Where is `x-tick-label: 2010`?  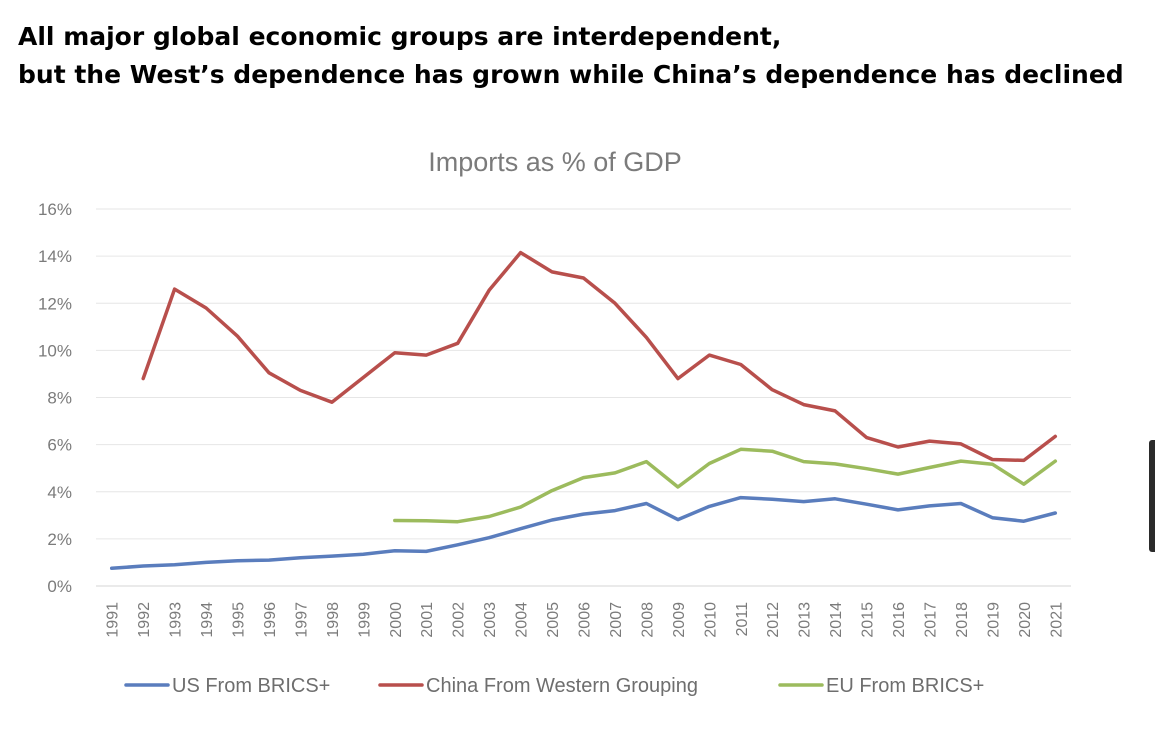 x-tick-label: 2010 is located at coordinates (710, 620).